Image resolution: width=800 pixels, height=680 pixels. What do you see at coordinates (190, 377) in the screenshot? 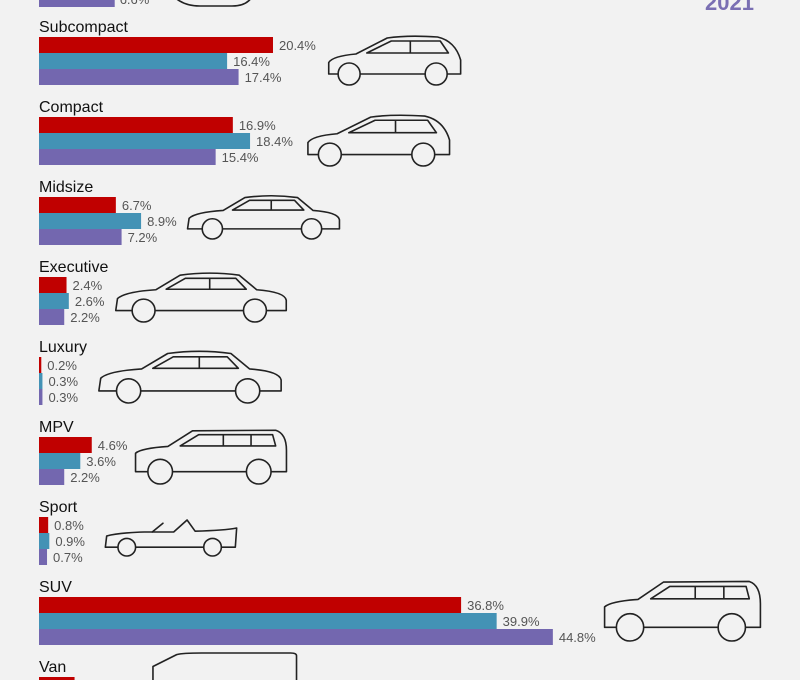
I see `luxury-car-icon` at bounding box center [190, 377].